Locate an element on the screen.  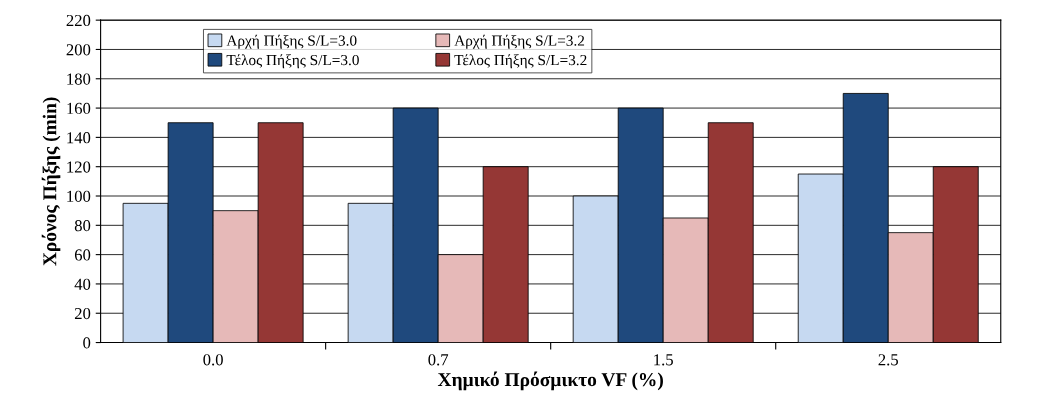
y-tick-label: 160 is located at coordinates (79, 108).